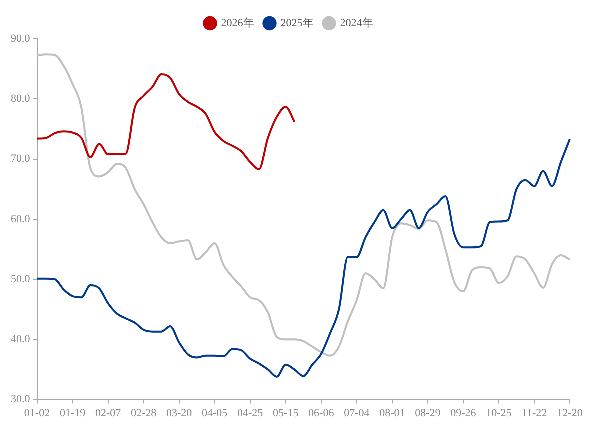 This screenshot has width=598, height=441. I want to click on y-tick-label: 60.0, so click(21, 219).